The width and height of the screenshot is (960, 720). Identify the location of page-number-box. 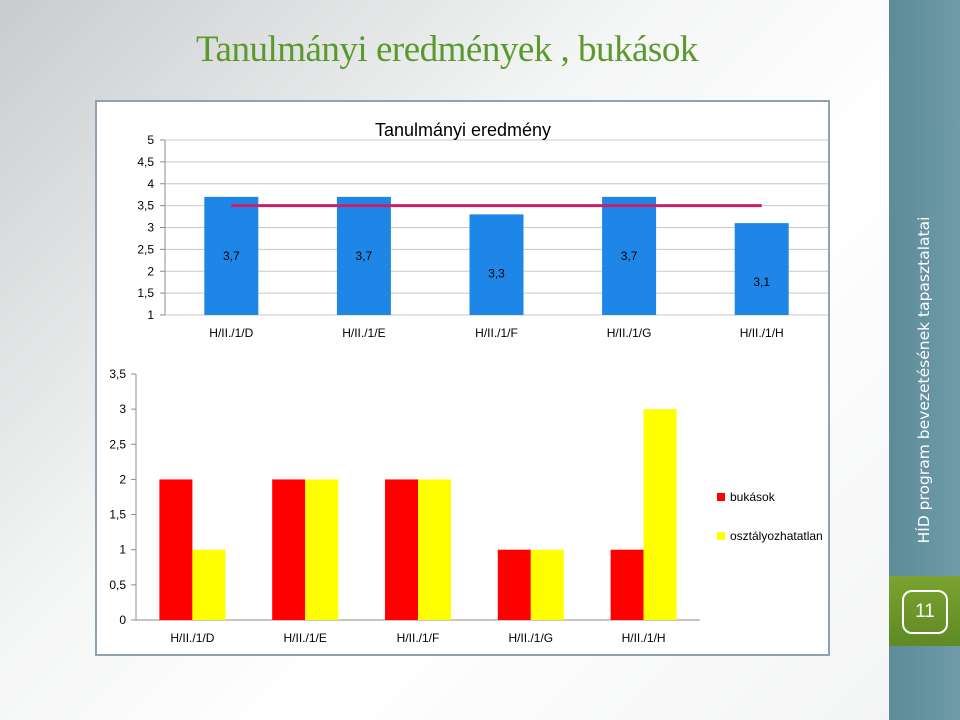
(924, 611).